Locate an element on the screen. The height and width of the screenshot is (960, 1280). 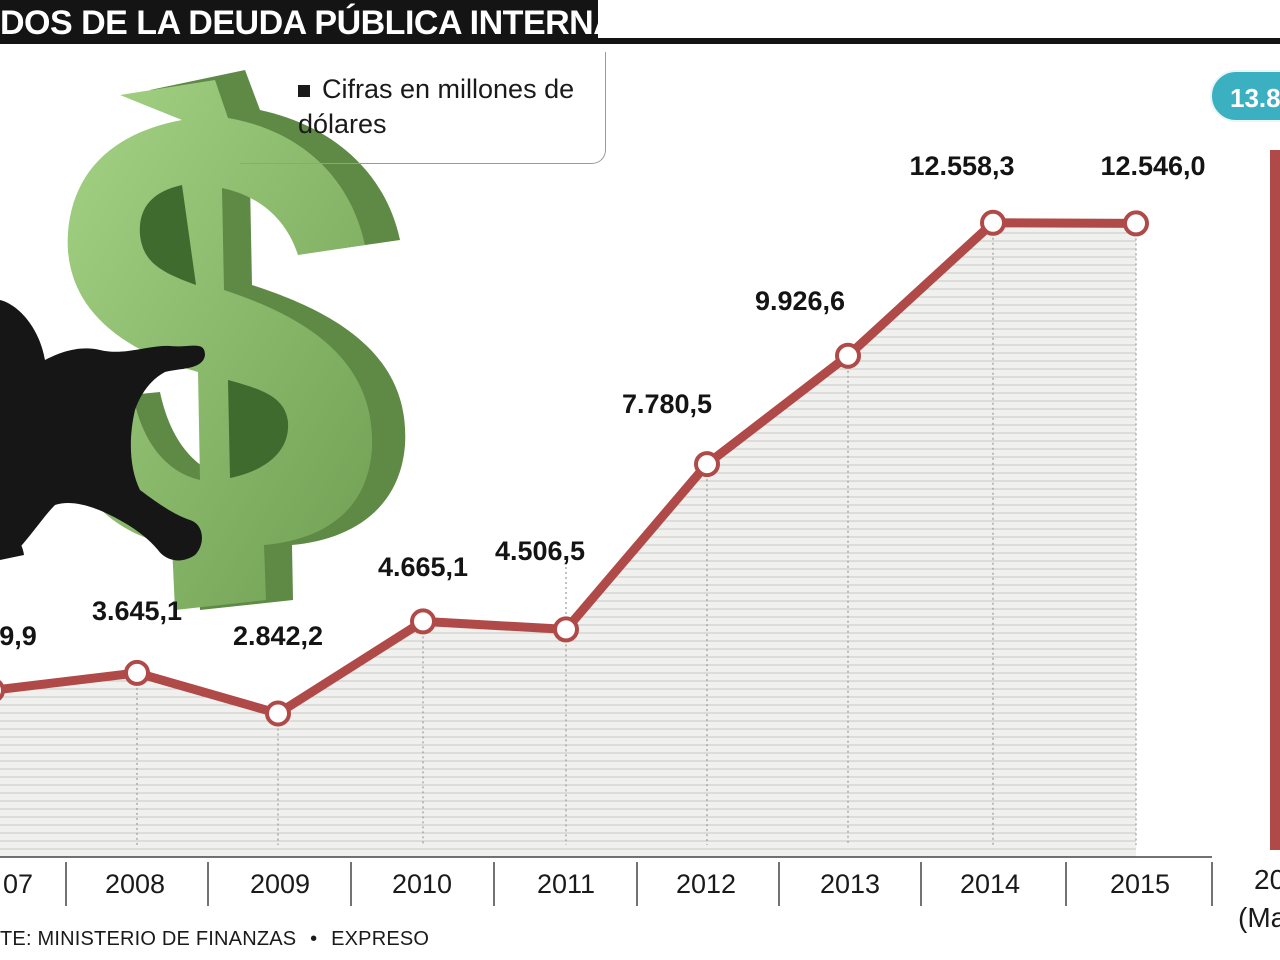
year-label-2014: 2014 is located at coordinates (990, 884).